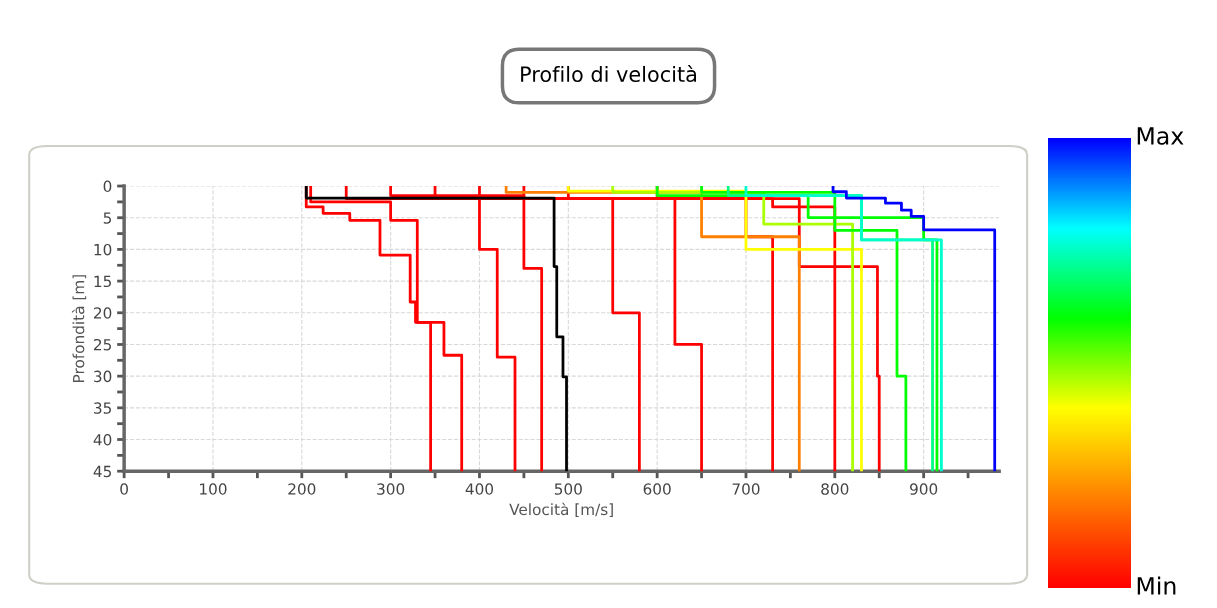 This screenshot has height=608, width=1217. I want to click on y-tick-label: 45, so click(102, 471).